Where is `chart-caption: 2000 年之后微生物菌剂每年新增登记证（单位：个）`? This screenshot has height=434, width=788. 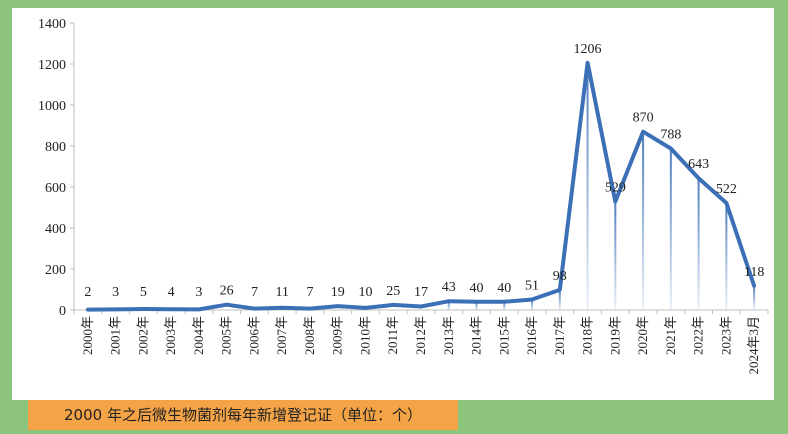
chart-caption: 2000 年之后微生物菌剂每年新增登记证（单位：个） is located at coordinates (243, 415).